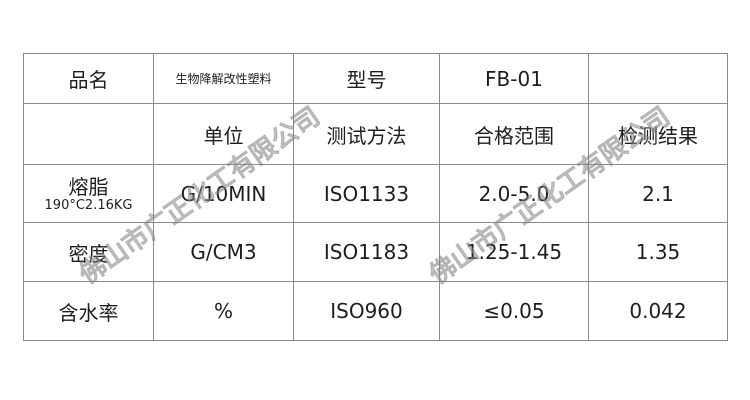 Image resolution: width=750 pixels, height=400 pixels. Describe the element at coordinates (223, 78) in the screenshot. I see `product-name-value: 生物降解改性塑料` at that location.